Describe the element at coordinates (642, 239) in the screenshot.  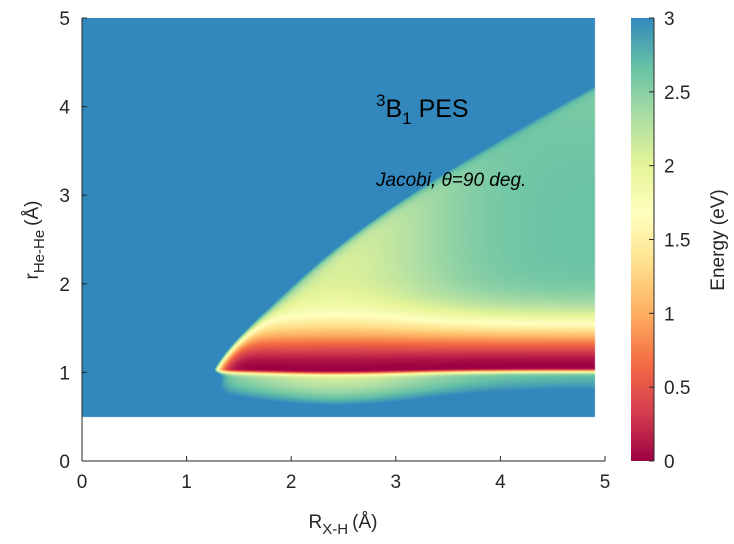
I see `colorbar` at that location.